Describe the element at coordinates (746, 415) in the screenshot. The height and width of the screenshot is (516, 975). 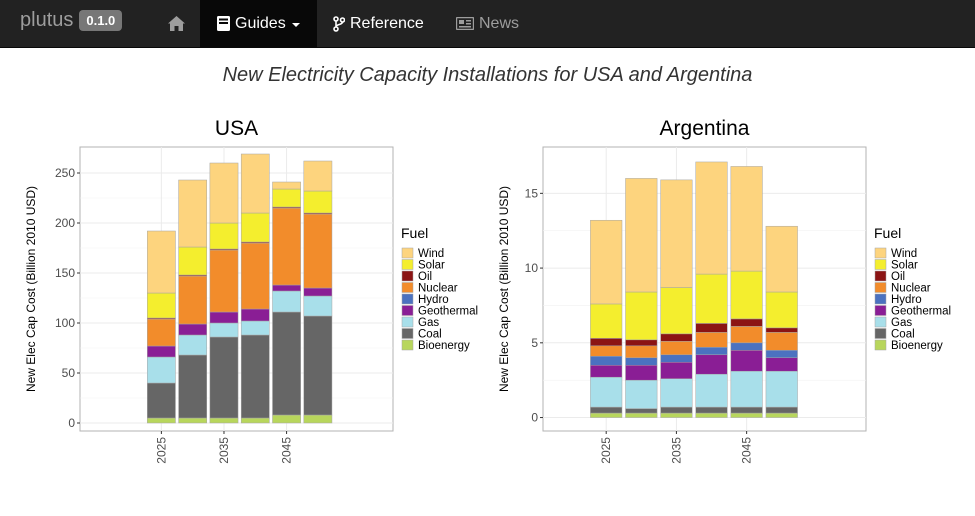
I see `arg-bar-bioenergy-2045` at that location.